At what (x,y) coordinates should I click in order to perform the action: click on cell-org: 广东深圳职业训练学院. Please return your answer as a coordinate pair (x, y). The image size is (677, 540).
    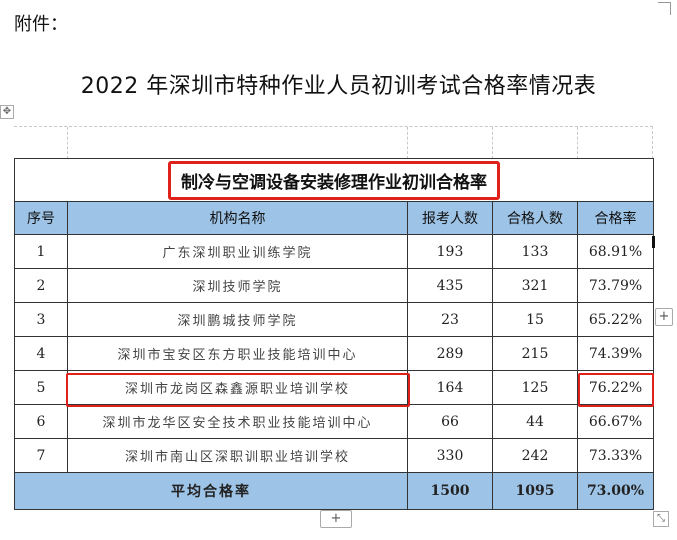
    Looking at the image, I should click on (237, 251).